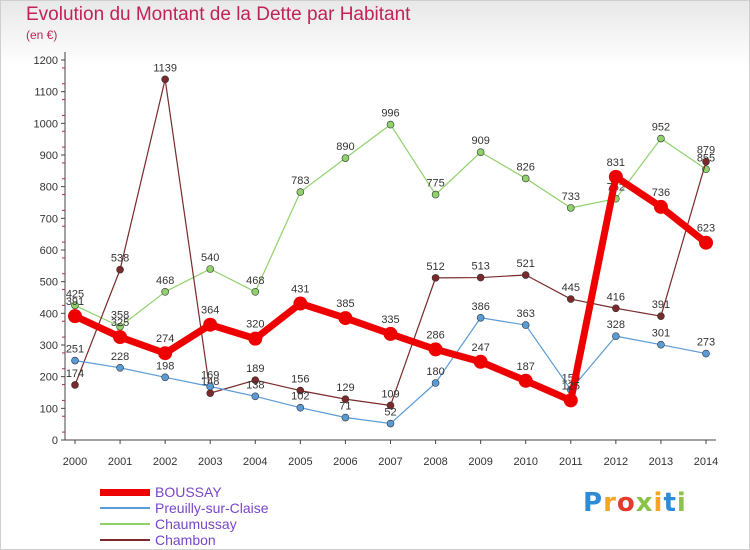 Image resolution: width=750 pixels, height=550 pixels. What do you see at coordinates (300, 181) in the screenshot?
I see `data-label-chaumussay: 783` at bounding box center [300, 181].